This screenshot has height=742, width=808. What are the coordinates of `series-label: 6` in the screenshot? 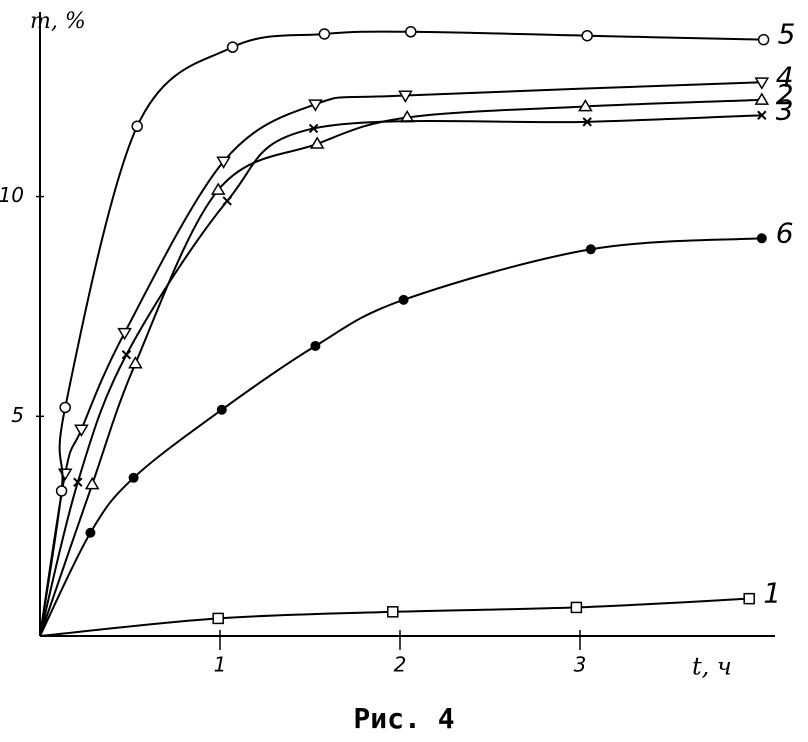 It's located at (785, 232).